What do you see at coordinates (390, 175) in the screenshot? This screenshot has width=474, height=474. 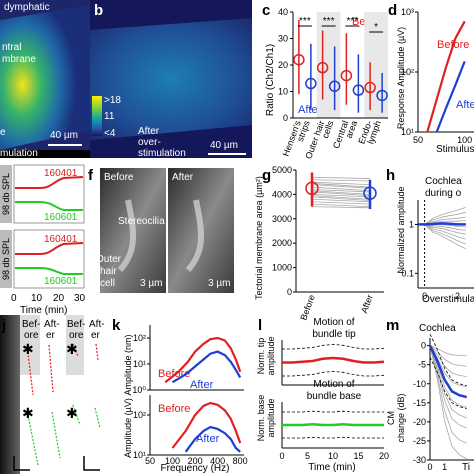 I see `panel-label-h: h` at bounding box center [390, 175].